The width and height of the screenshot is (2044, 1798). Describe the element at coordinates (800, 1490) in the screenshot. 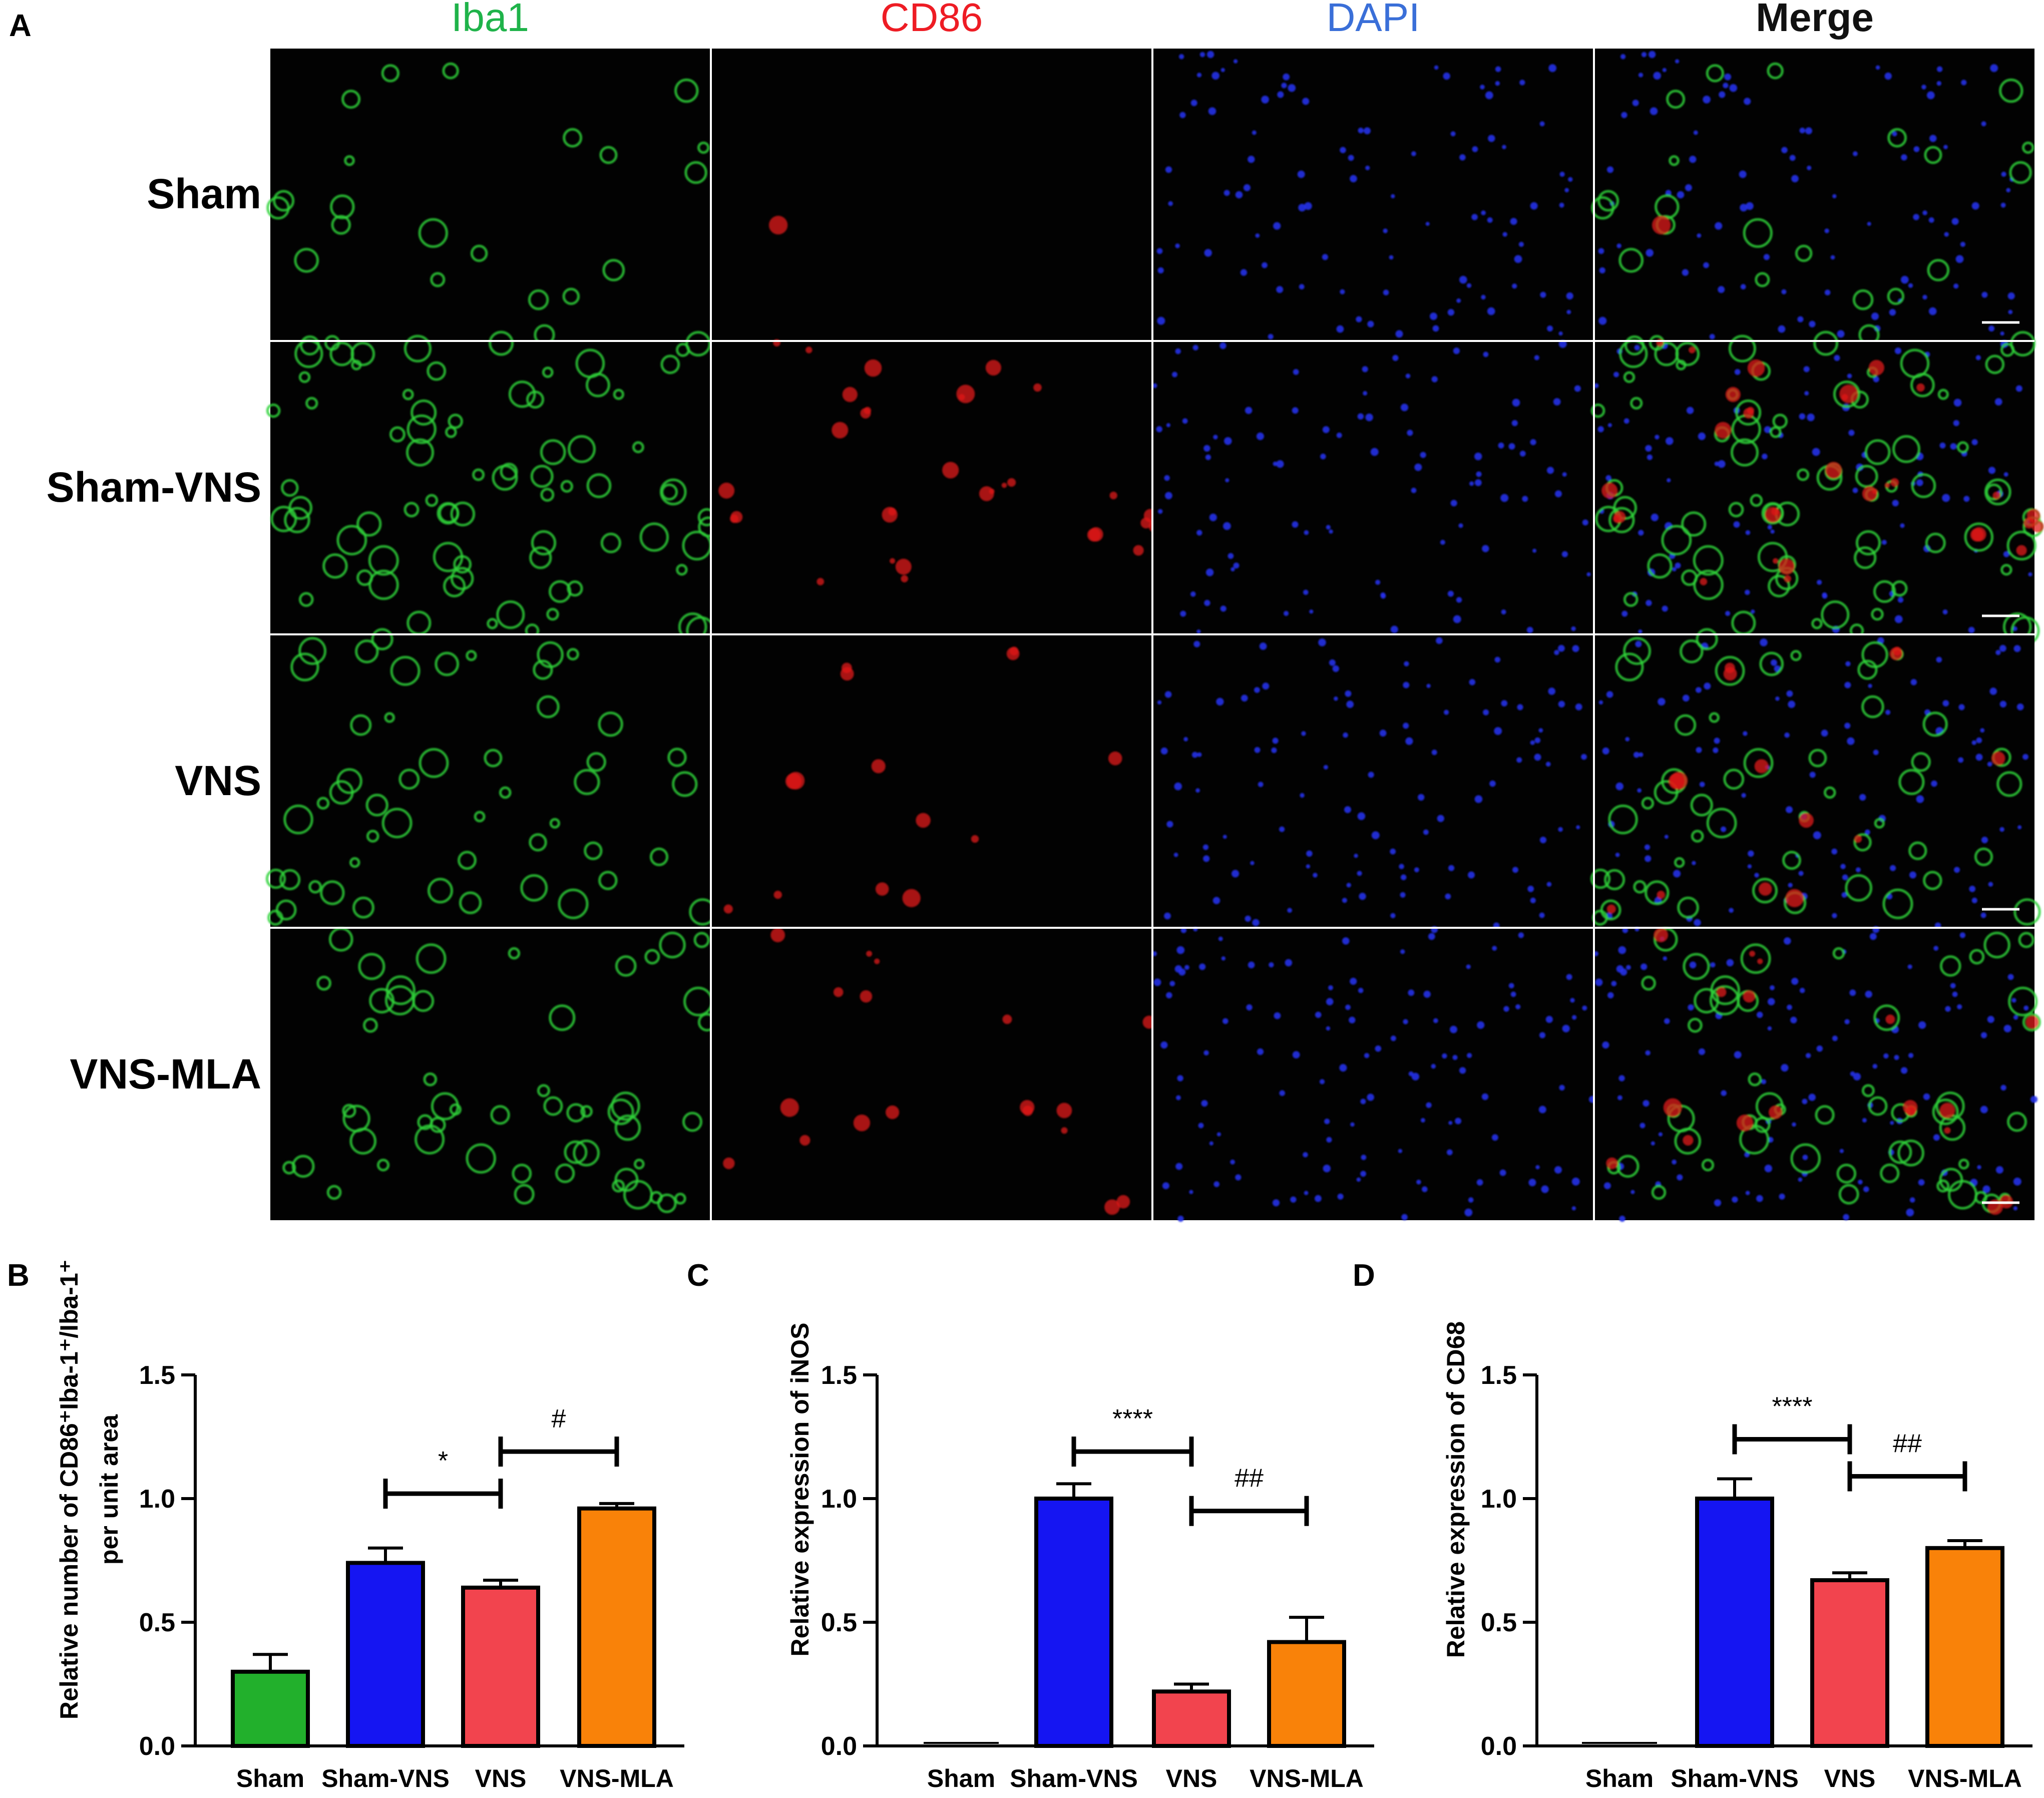

I see `y-axis-title: Relative expression of iNOS` at that location.